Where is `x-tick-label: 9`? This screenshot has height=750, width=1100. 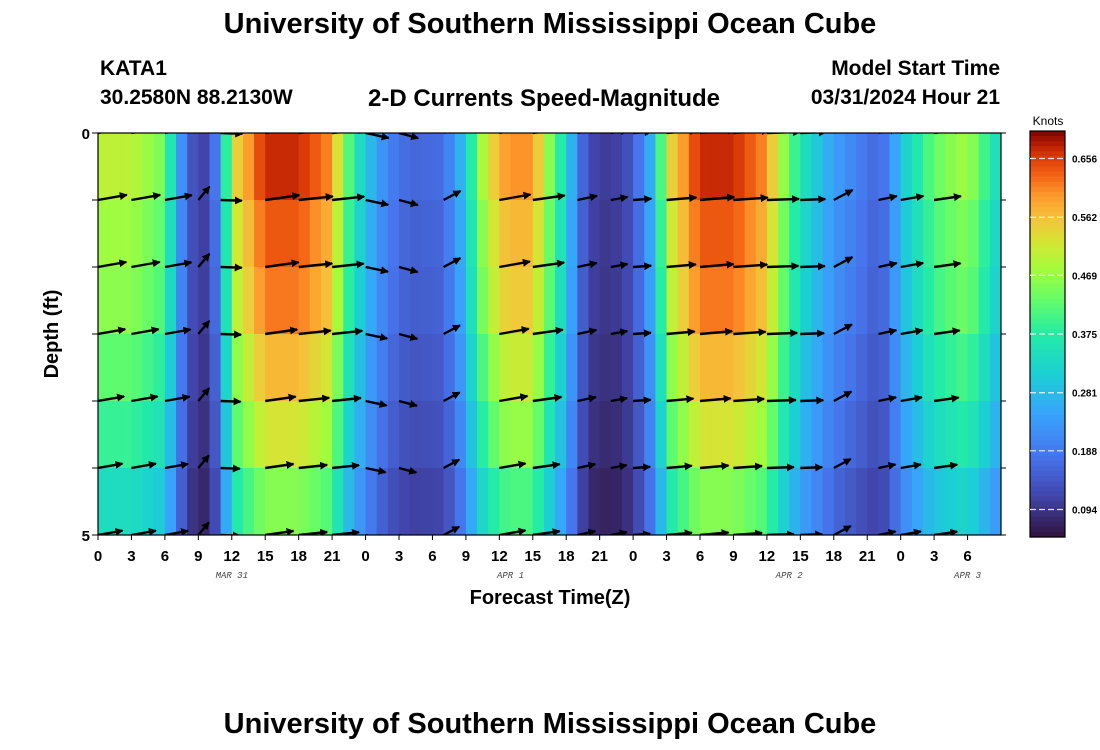 x-tick-label: 9 is located at coordinates (733, 556).